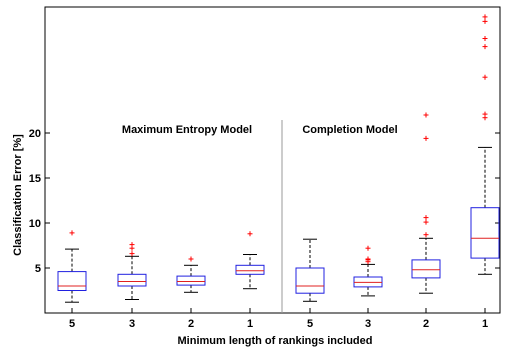 The height and width of the screenshot is (350, 505). Describe the element at coordinates (38, 269) in the screenshot. I see `y-tick-label: 5` at that location.